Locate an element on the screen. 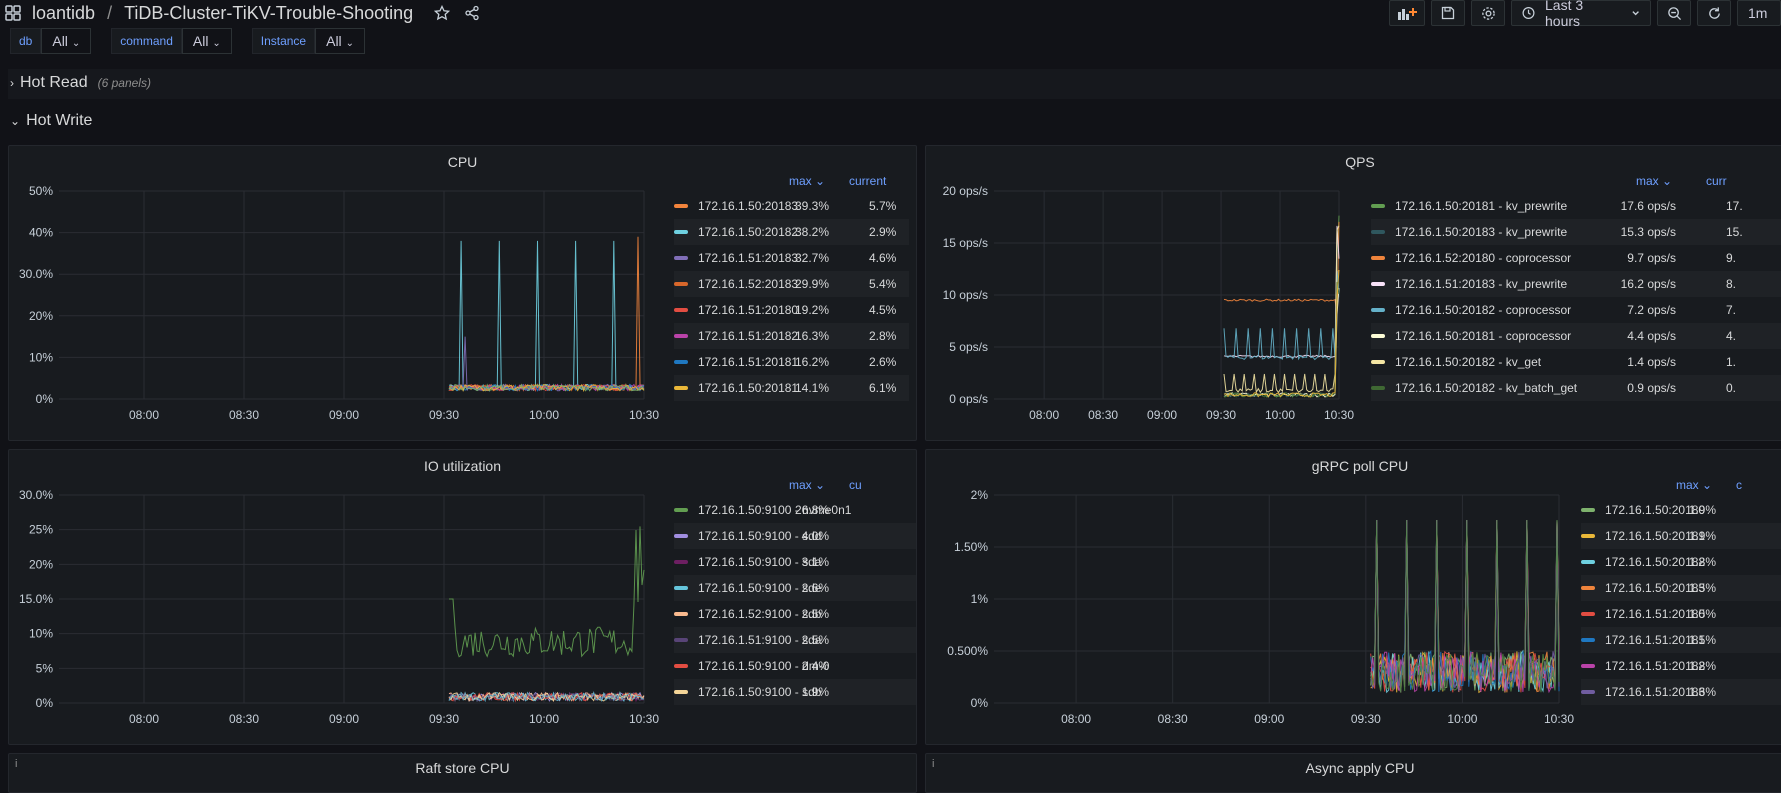 This screenshot has height=793, width=1781. legend-item: 172.16.1.50:20183 1.5% is located at coordinates (1681, 588).